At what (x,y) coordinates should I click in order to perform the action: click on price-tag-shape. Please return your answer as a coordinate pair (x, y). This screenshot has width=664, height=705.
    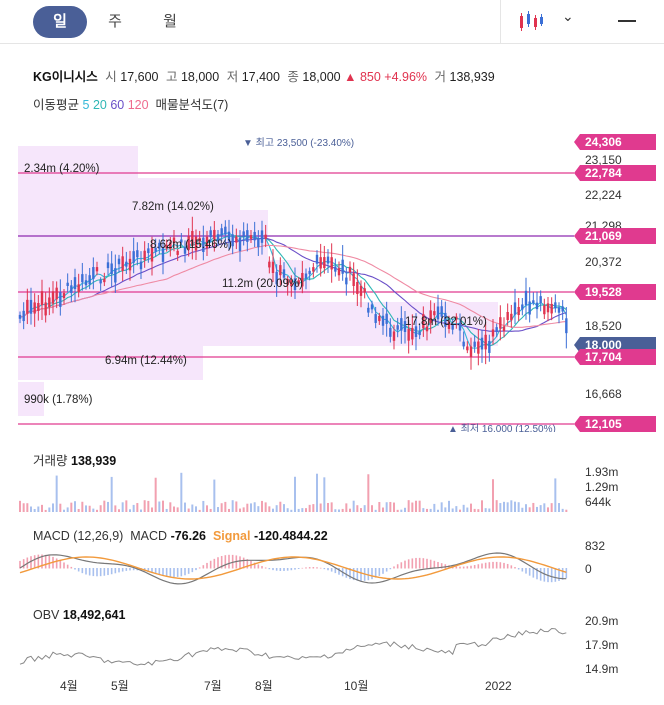
    Looking at the image, I should click on (615, 236).